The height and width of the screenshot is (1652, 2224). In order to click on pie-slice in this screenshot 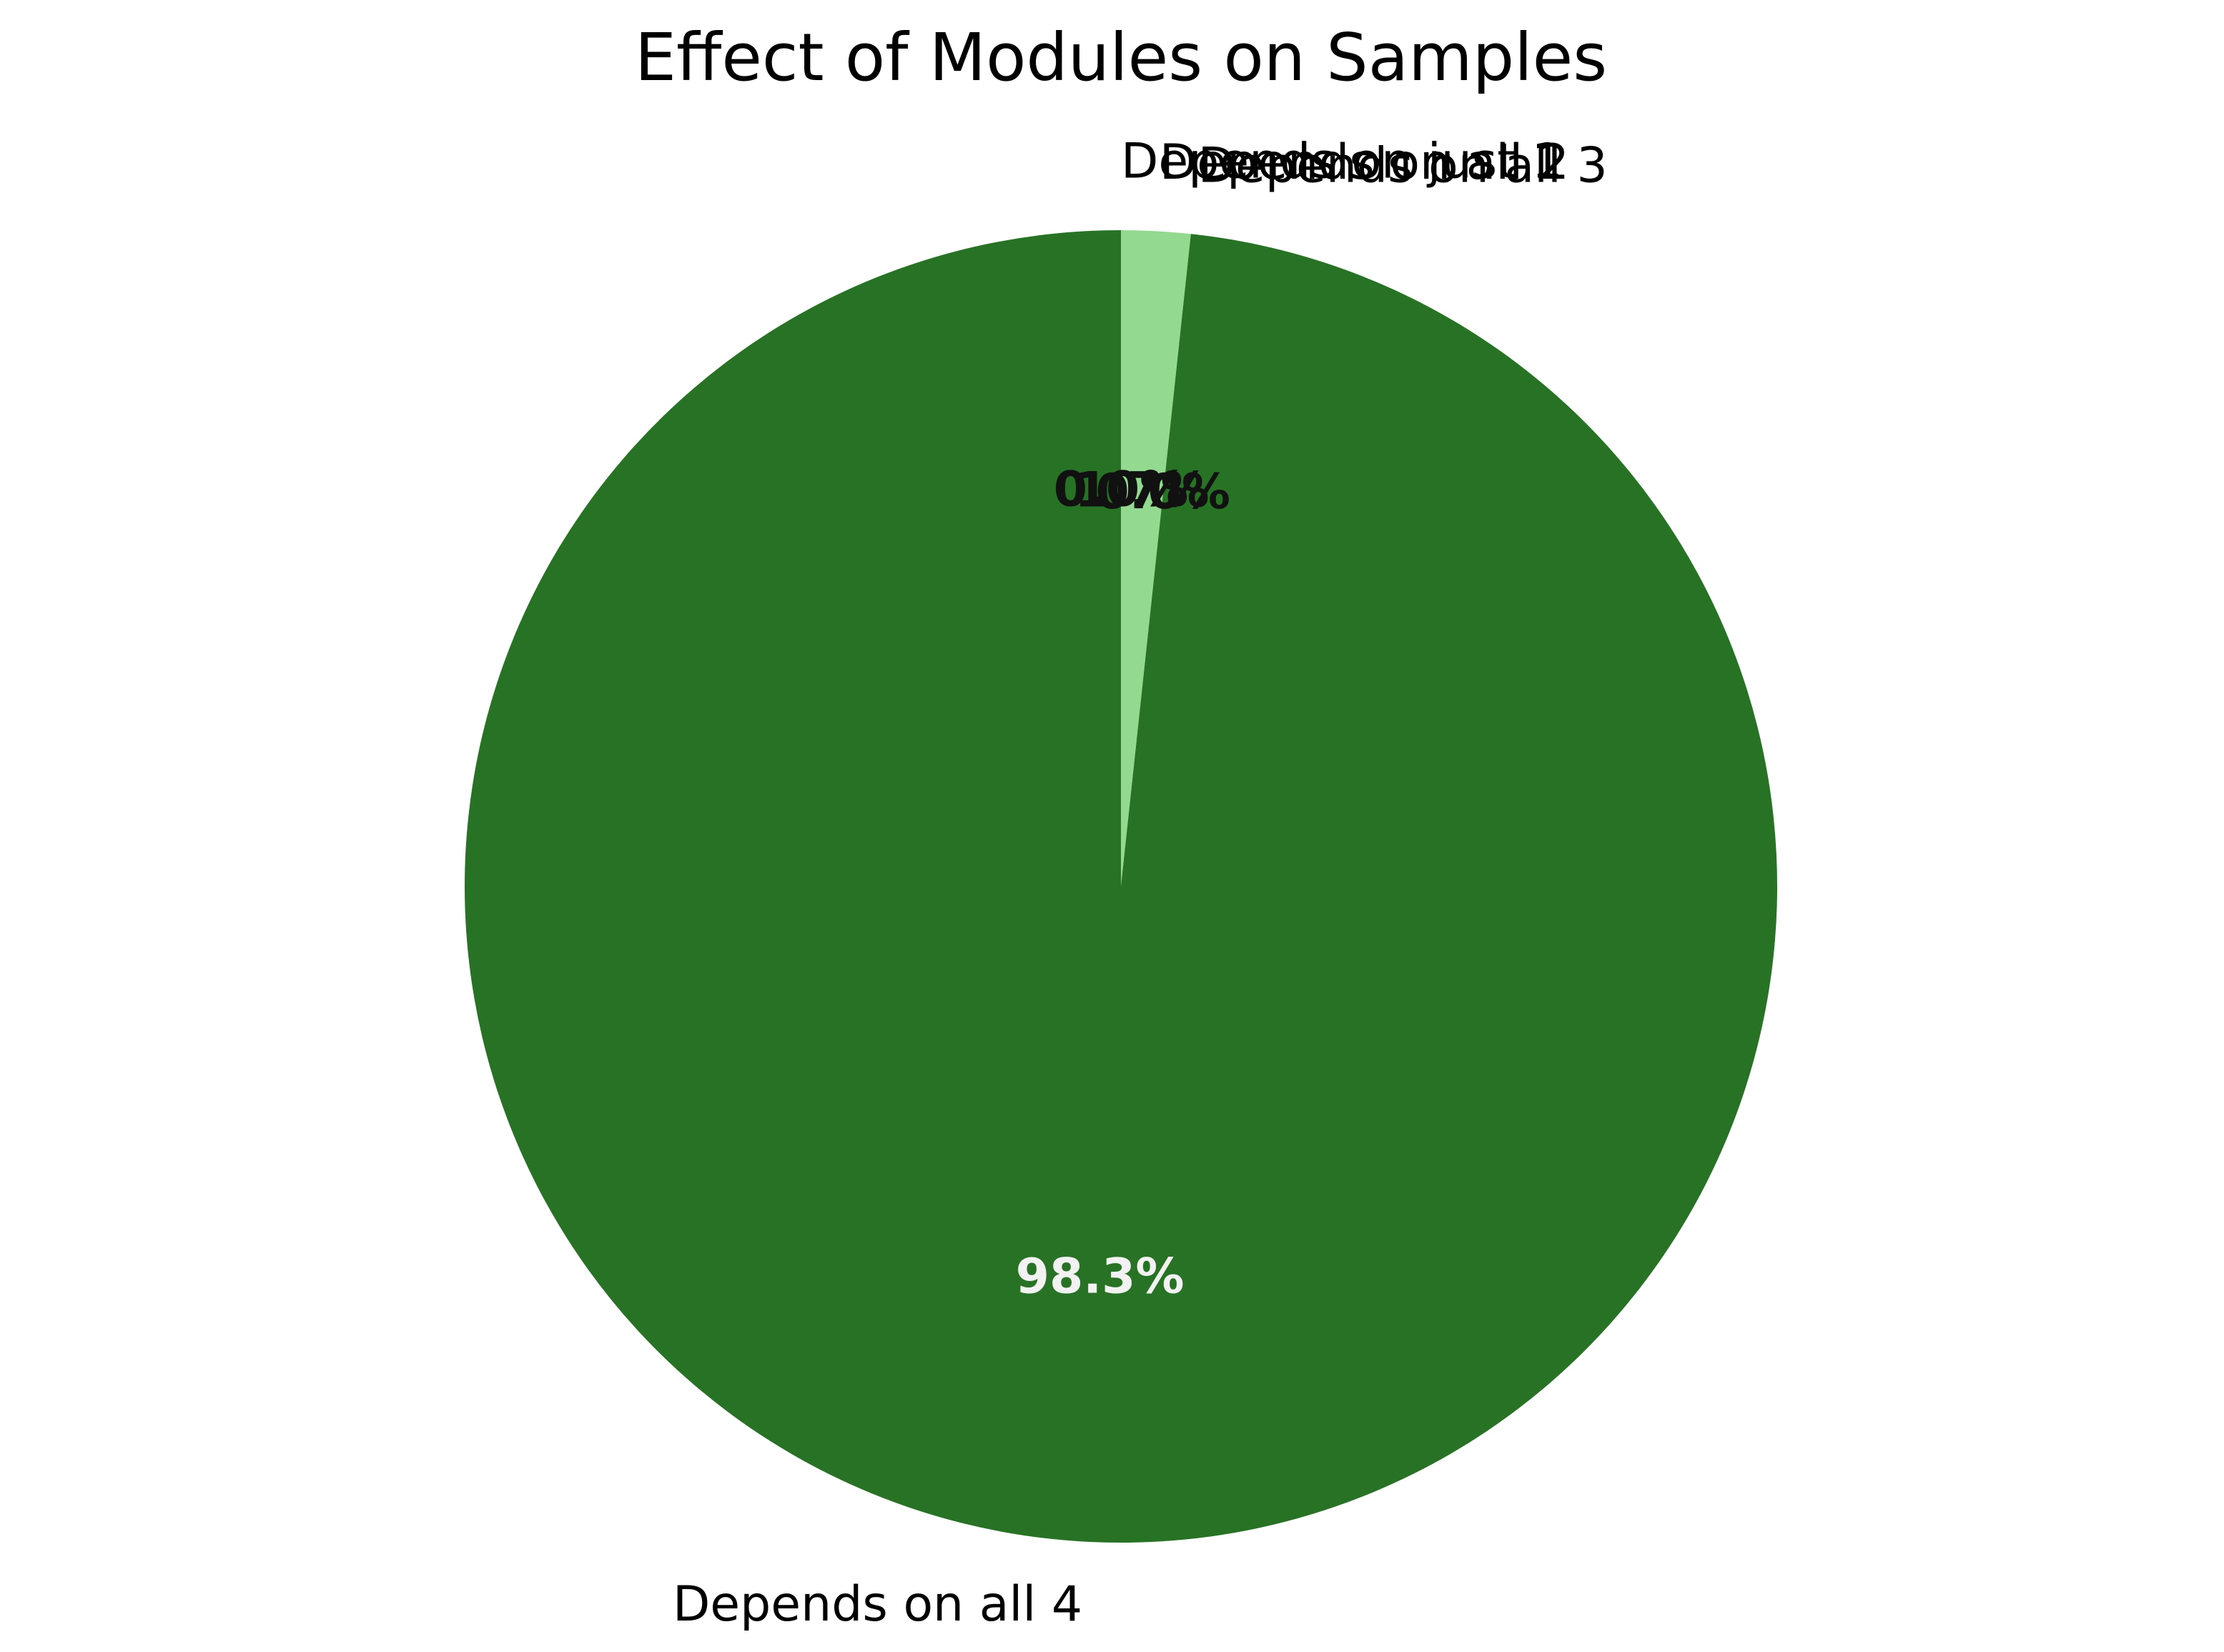, I will do `click(1156, 558)`.